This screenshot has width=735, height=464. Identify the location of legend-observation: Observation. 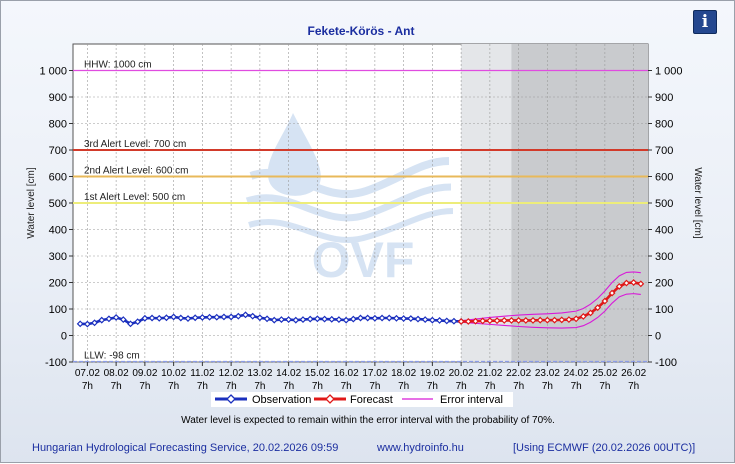
(263, 400).